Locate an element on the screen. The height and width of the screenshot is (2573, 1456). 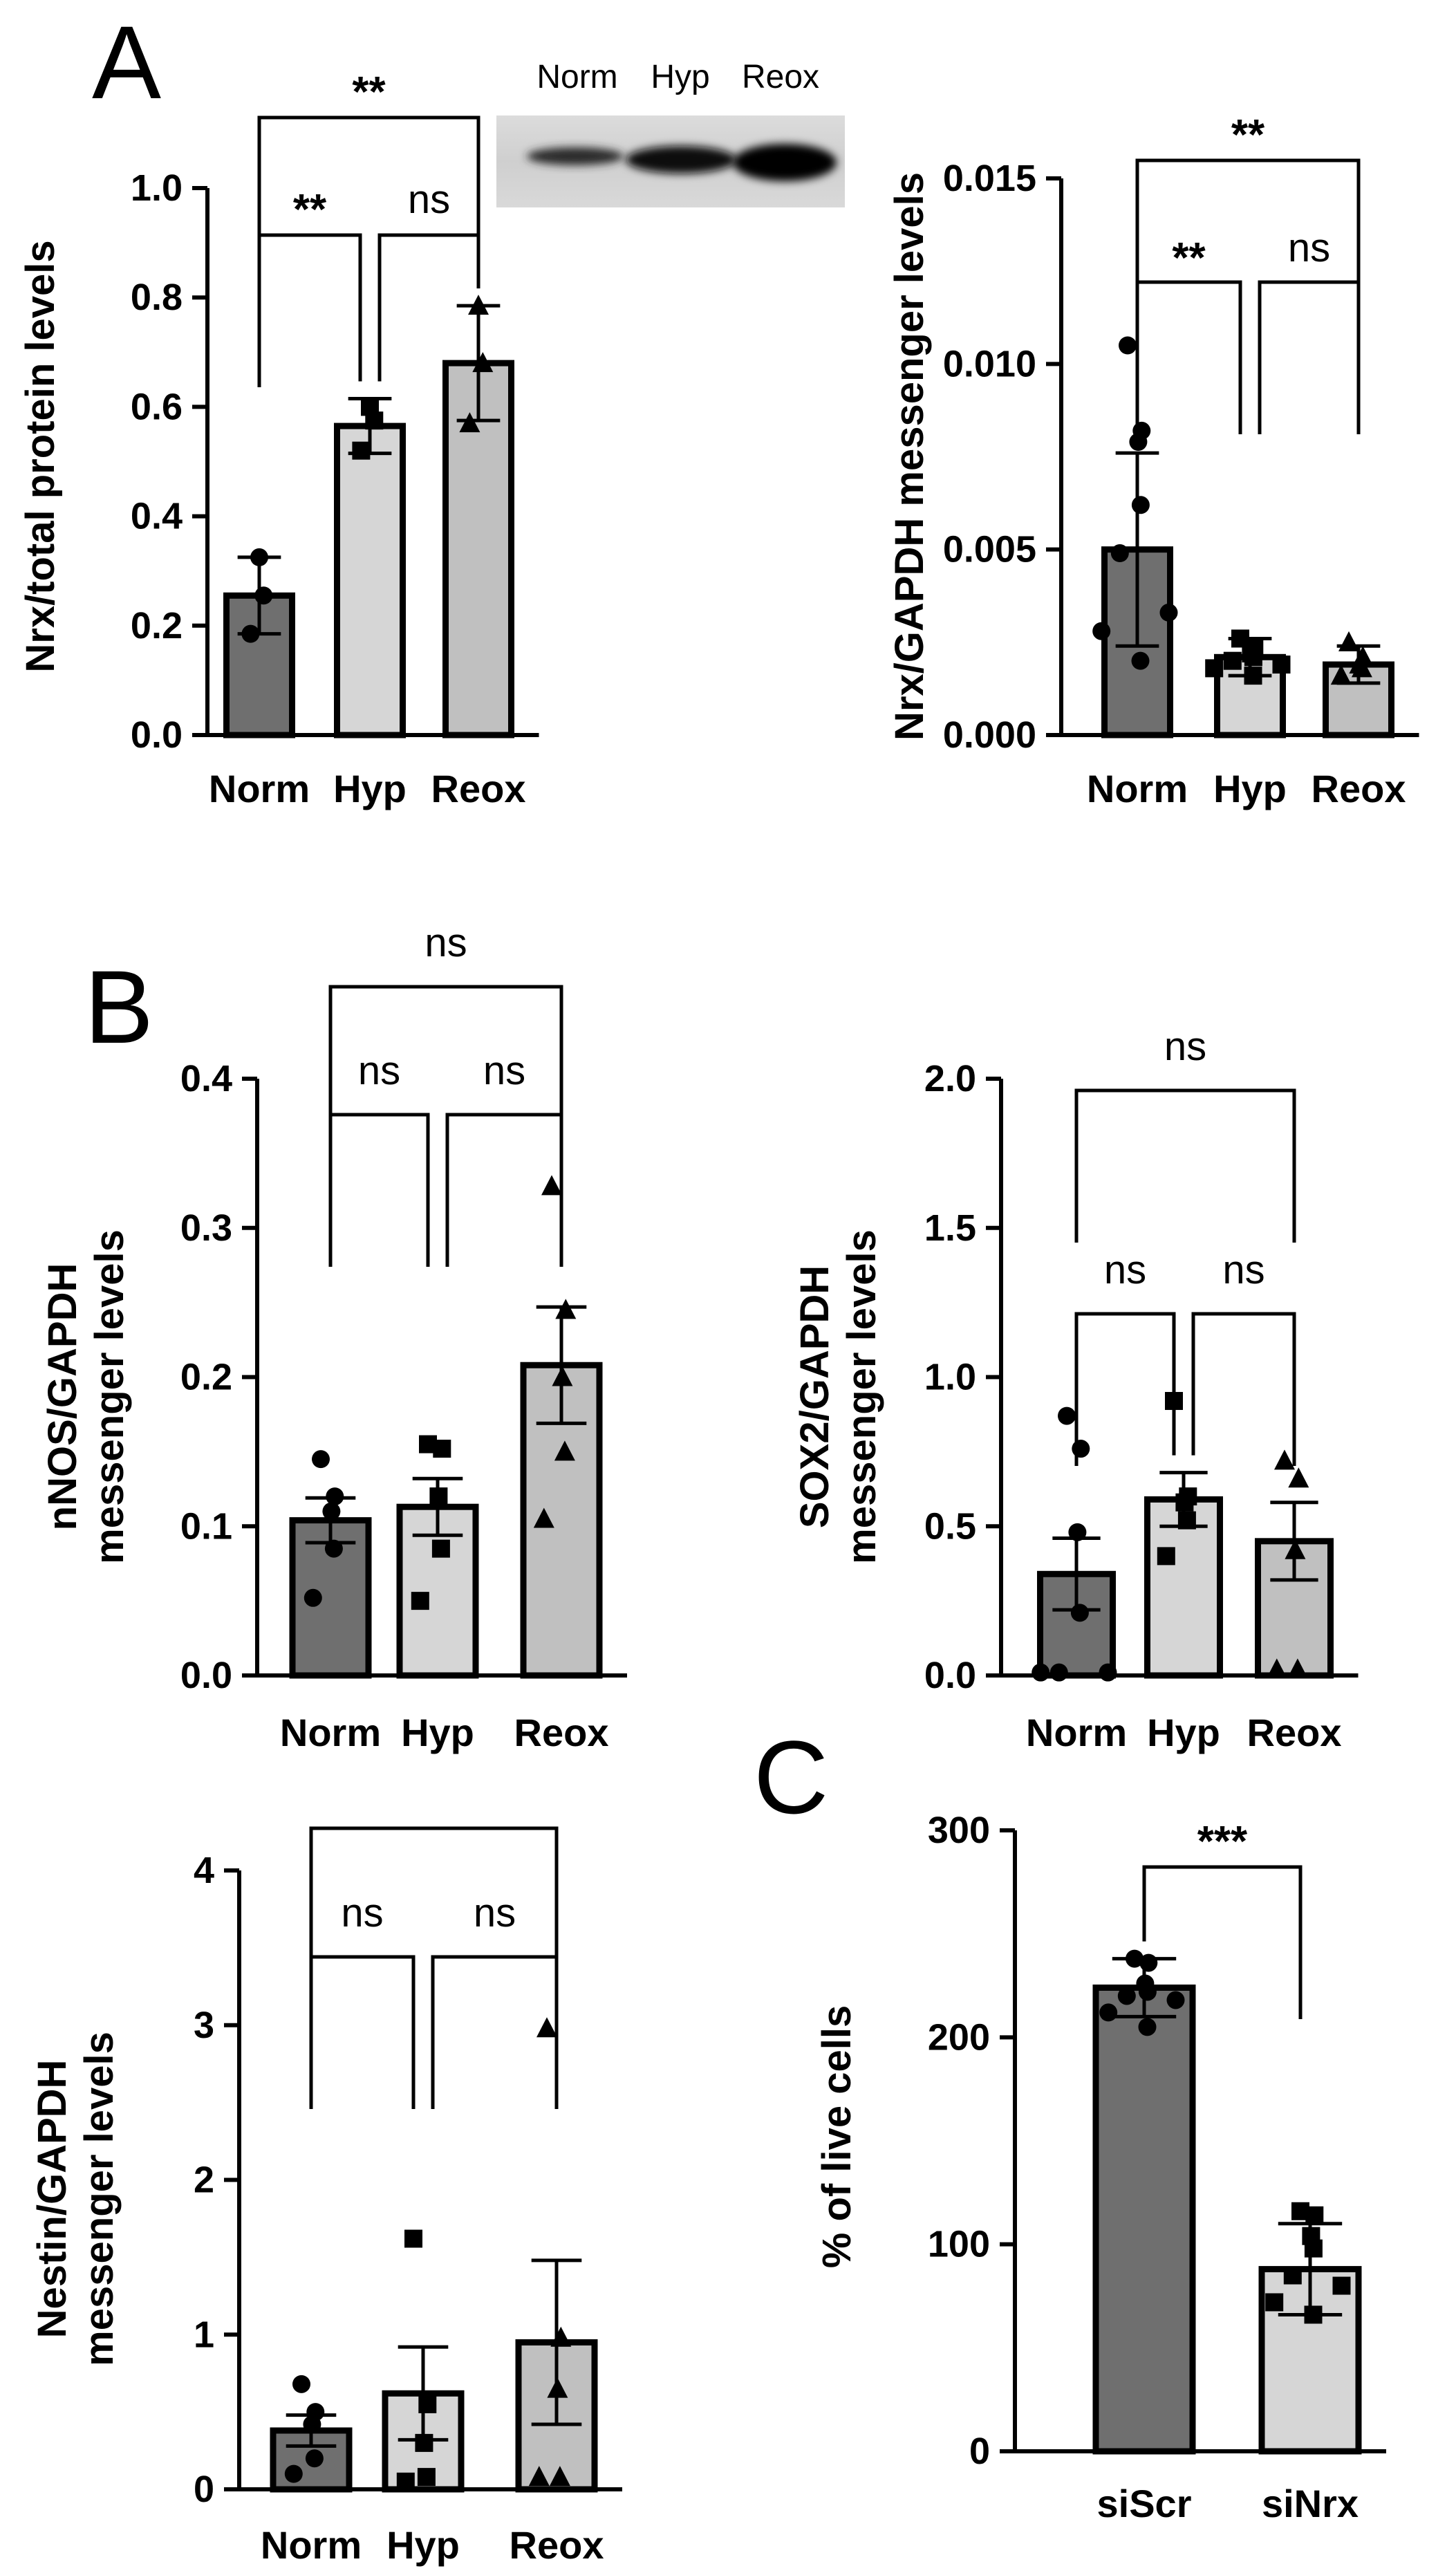
y-axis-label: Nestin/GAPDH is located at coordinates (52, 2199).